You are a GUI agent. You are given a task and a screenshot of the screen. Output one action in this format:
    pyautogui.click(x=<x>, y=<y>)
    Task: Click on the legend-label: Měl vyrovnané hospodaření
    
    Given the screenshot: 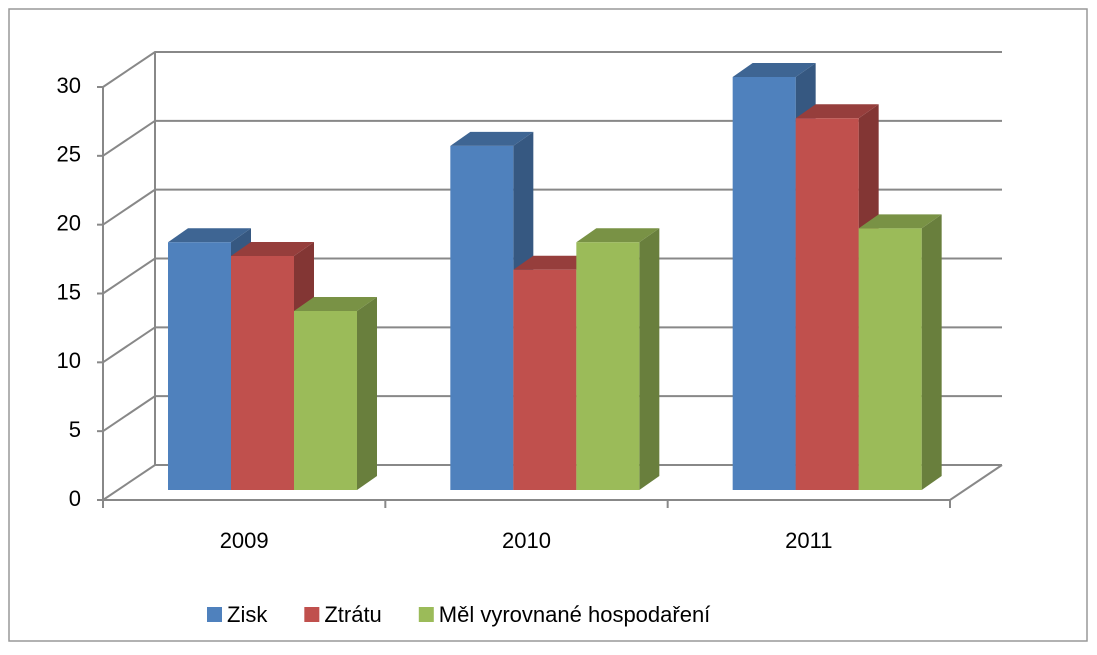 What is the action you would take?
    pyautogui.click(x=575, y=614)
    